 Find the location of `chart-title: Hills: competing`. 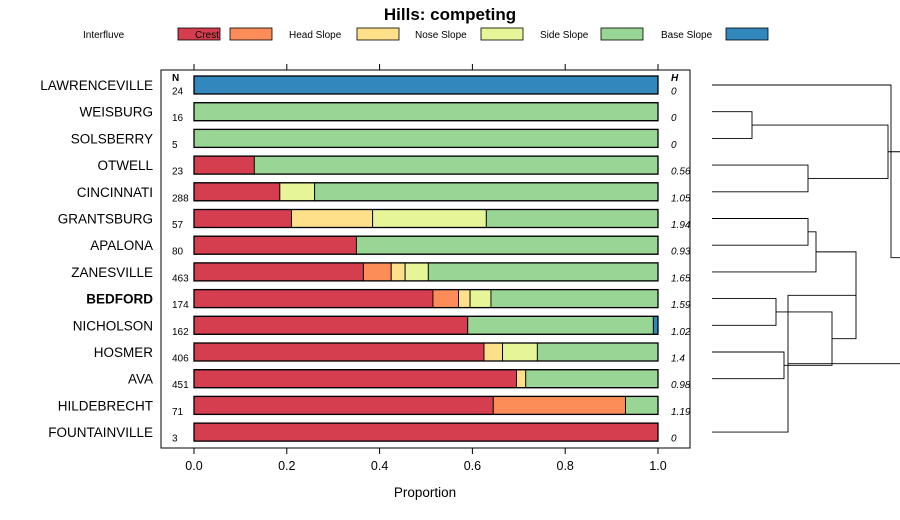

chart-title: Hills: competing is located at coordinates (450, 14).